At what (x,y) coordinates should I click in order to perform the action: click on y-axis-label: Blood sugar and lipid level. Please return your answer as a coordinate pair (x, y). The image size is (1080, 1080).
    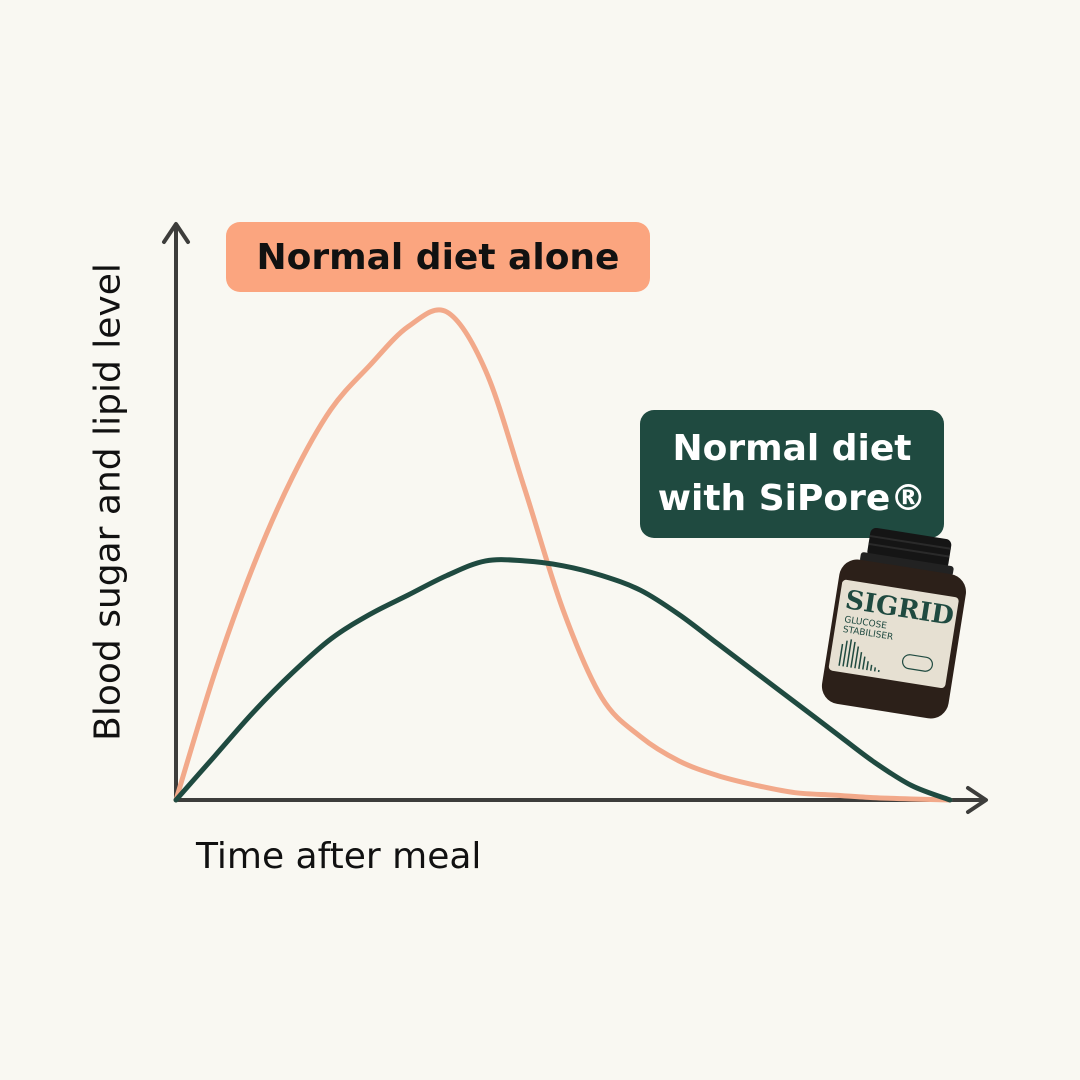
    Looking at the image, I should click on (108, 502).